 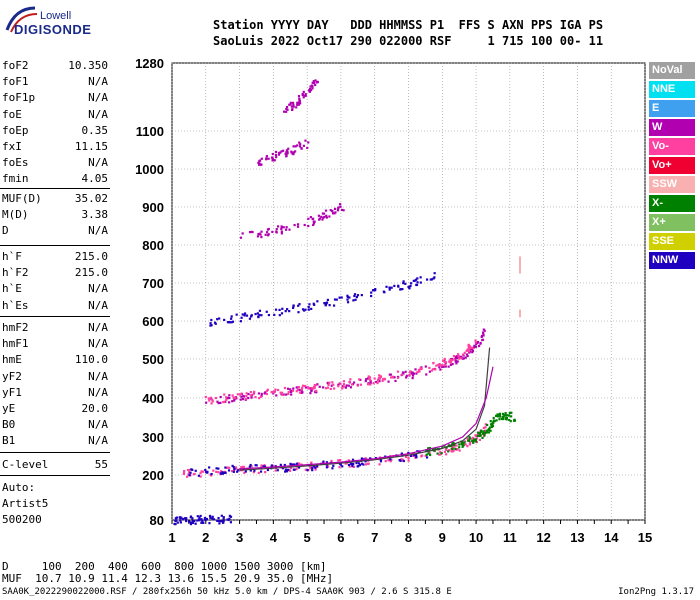 What do you see at coordinates (25, 464) in the screenshot?
I see `param-label: C-level` at bounding box center [25, 464].